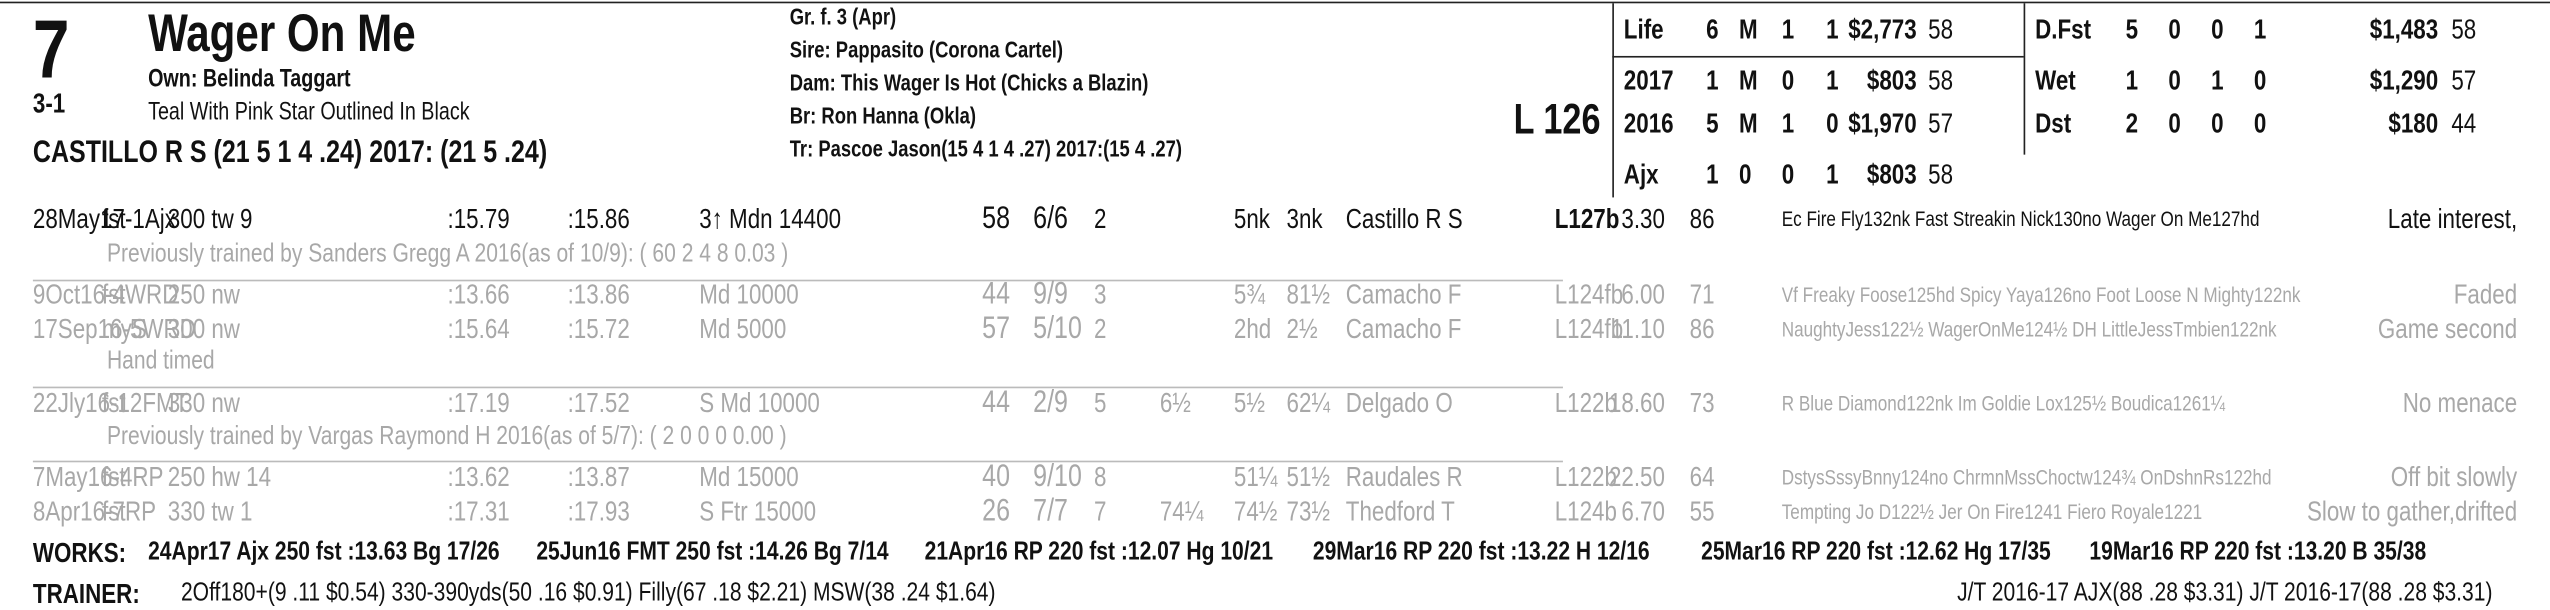  I want to click on race-cell: 2/9, so click(1050, 403).